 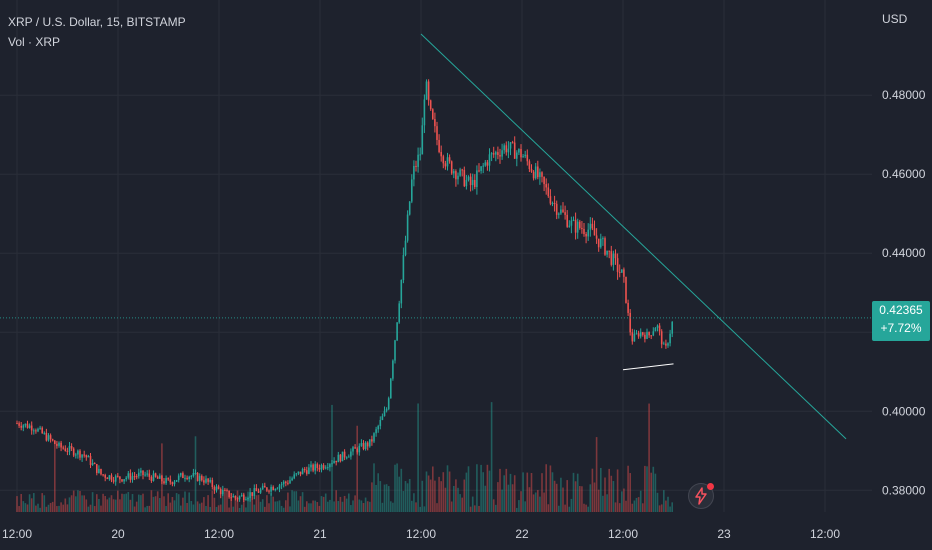 What do you see at coordinates (701, 496) in the screenshot?
I see `alert-bolt-button` at bounding box center [701, 496].